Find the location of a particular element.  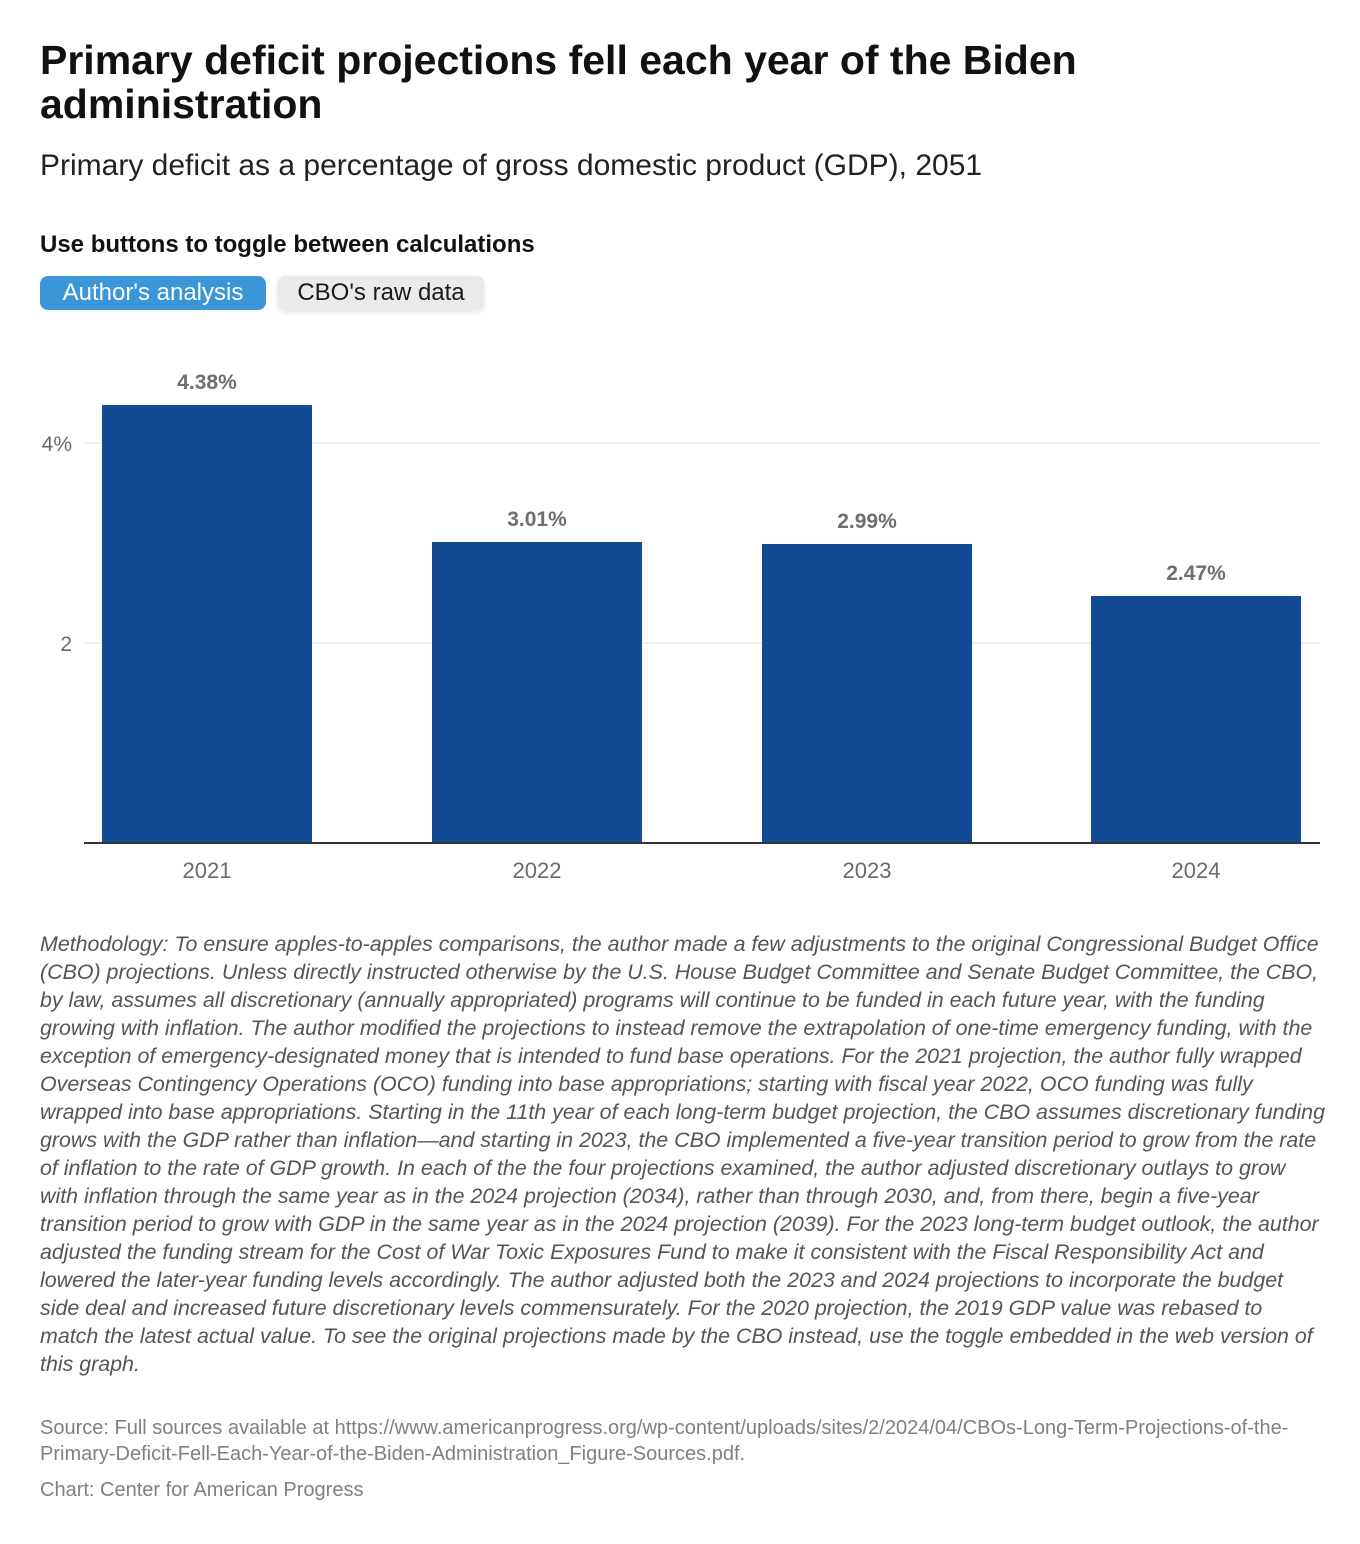

authors-analysis-button: Author's analysis is located at coordinates (153, 293).